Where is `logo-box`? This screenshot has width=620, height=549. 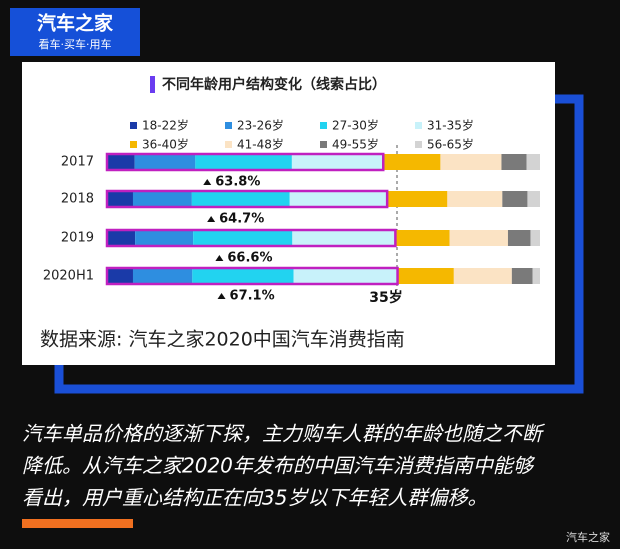
logo-box is located at coordinates (75, 32).